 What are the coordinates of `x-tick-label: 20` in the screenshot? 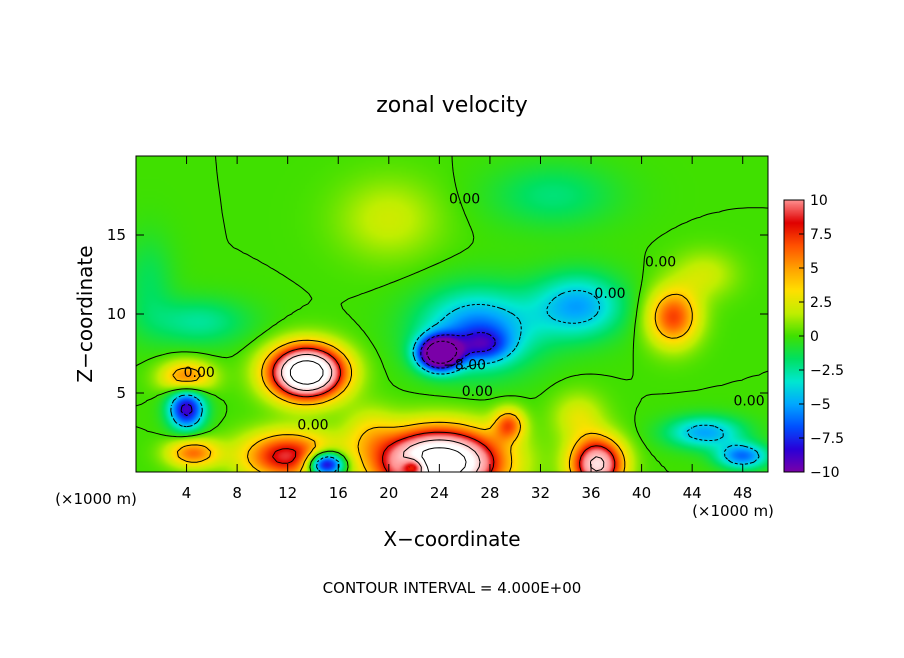 It's located at (388, 493).